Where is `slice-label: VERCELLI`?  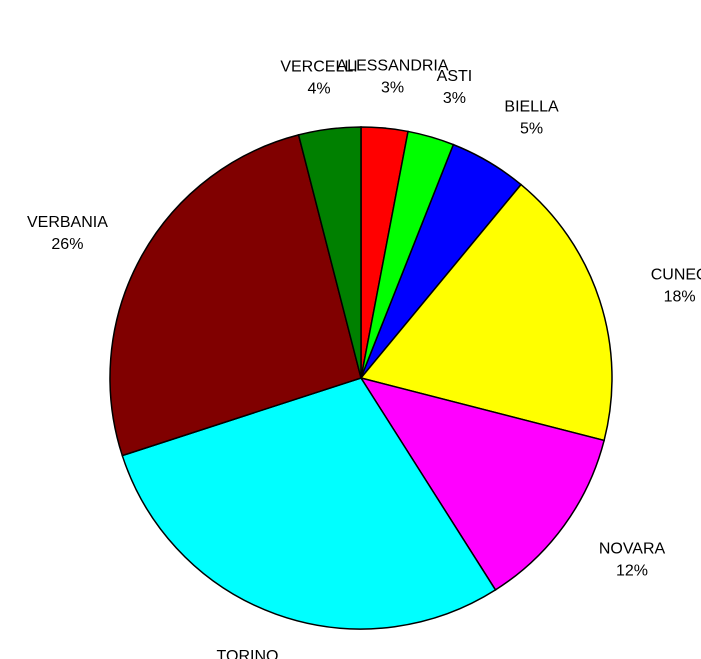 slice-label: VERCELLI is located at coordinates (318, 66).